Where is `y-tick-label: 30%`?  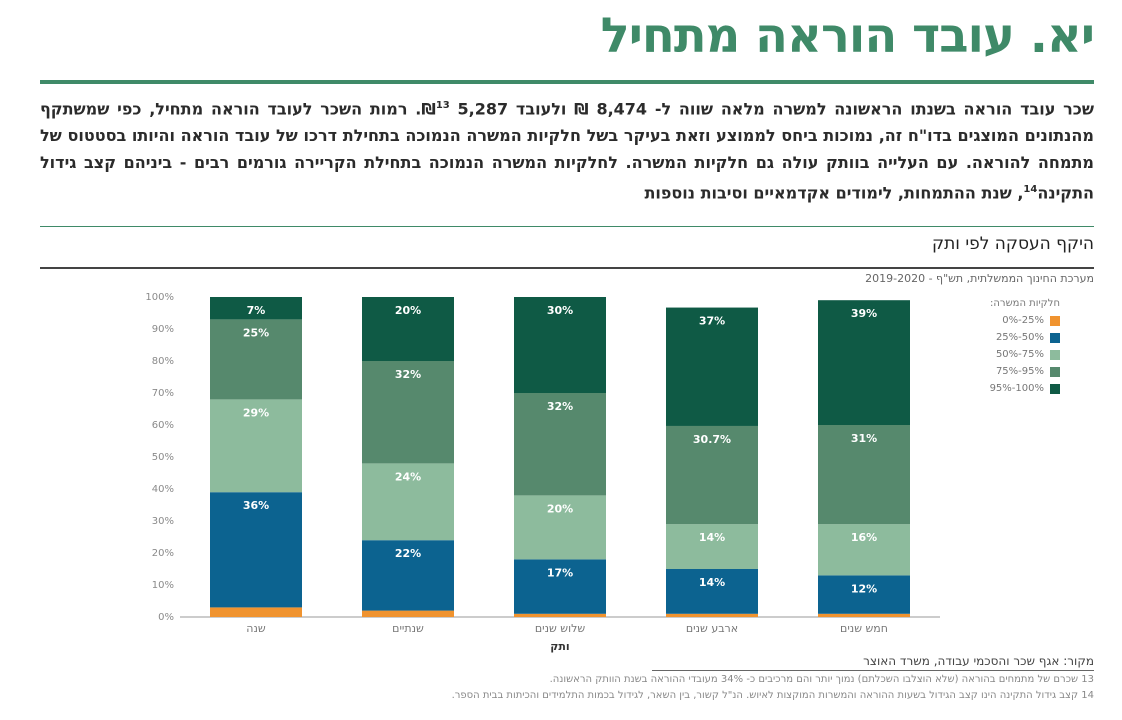 y-tick-label: 30% is located at coordinates (163, 521).